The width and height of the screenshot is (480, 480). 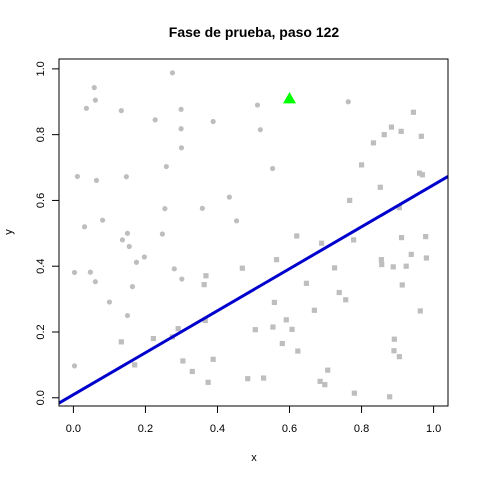 I want to click on x-tick-label: 0.2, so click(x=145, y=429).